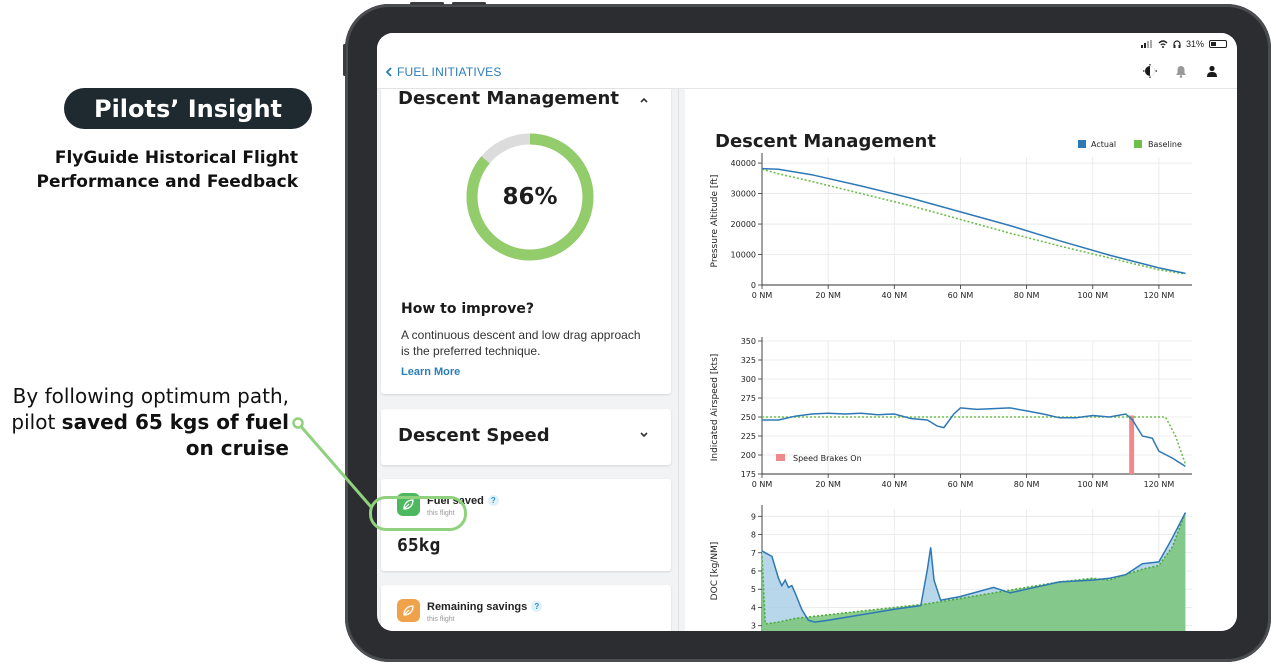 The width and height of the screenshot is (1276, 667). Describe the element at coordinates (1150, 71) in the screenshot. I see `theme-icon` at that location.